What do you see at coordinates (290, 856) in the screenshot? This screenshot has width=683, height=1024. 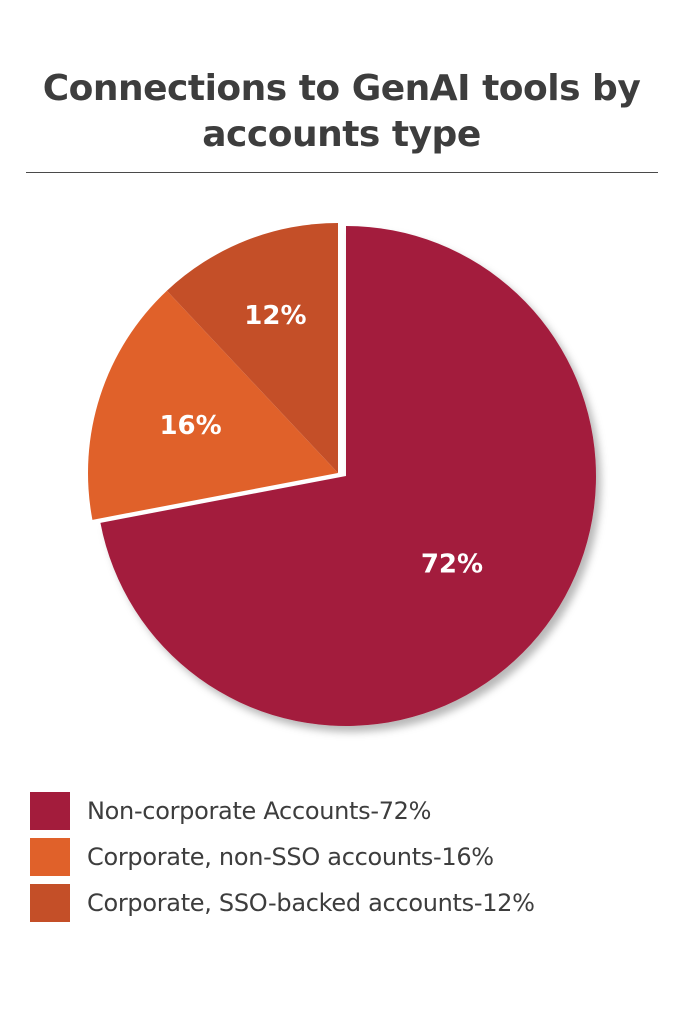 I see `legend-label-corporate-non-sso: Corporate, non-SSO accounts-16%` at bounding box center [290, 856].